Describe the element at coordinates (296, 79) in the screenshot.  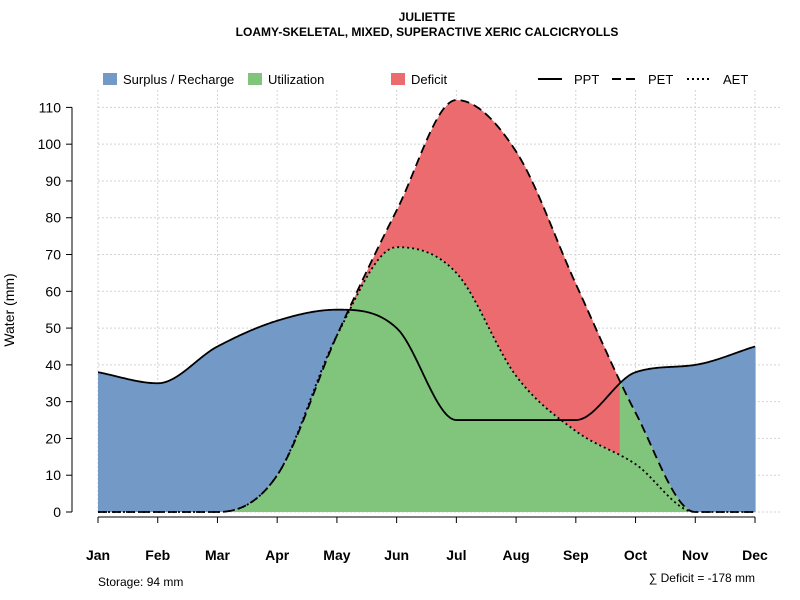
I see `legend-label: Utilization` at that location.